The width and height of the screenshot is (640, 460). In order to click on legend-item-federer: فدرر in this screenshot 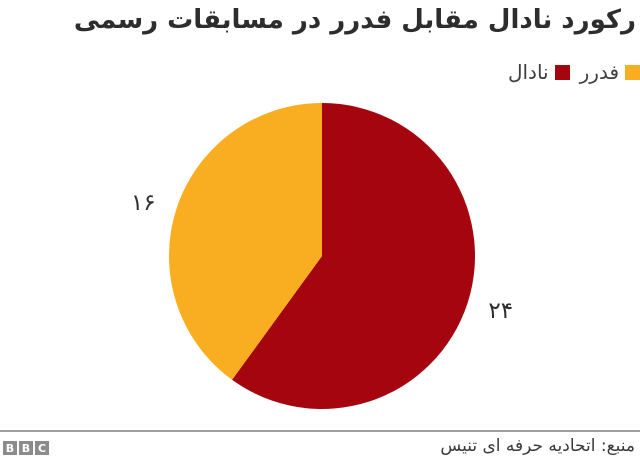, I will do `click(610, 72)`.